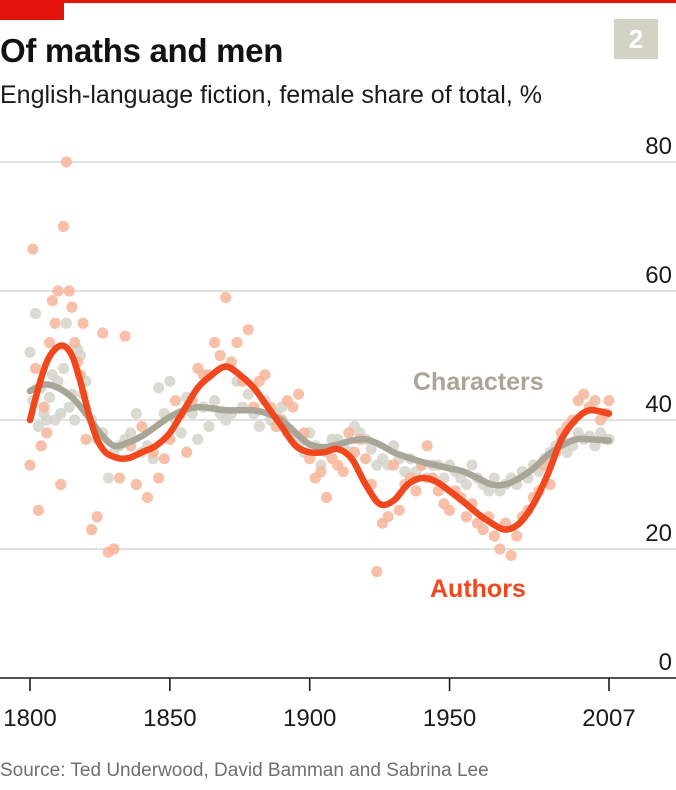  I want to click on y-tick-label-20: 20, so click(658, 533).